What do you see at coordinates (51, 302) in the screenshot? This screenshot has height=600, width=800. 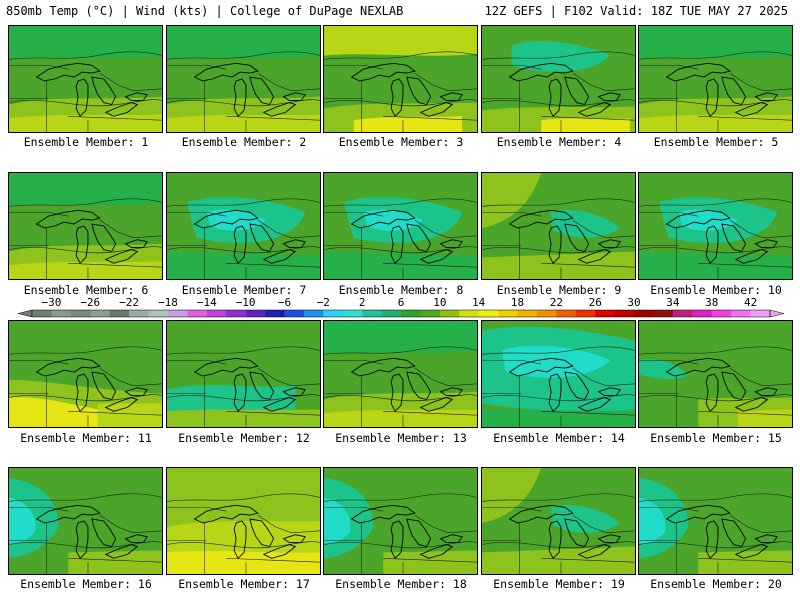 I see `colorbar-tick-label: −30` at bounding box center [51, 302].